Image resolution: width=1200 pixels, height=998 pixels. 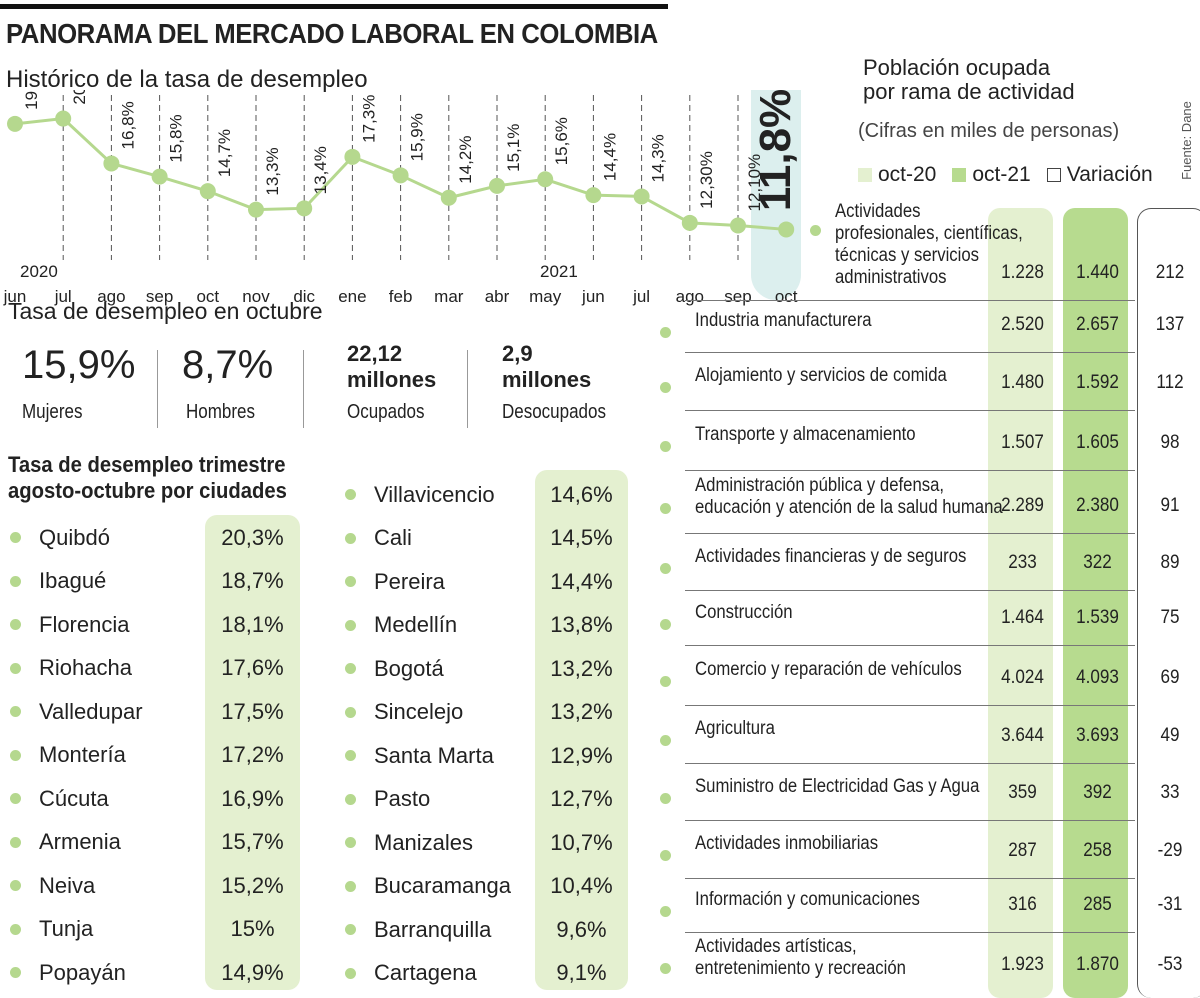 What do you see at coordinates (332, 33) in the screenshot?
I see `page-title: PANORAMA DEL MERCADO LABORAL EN COLOMBIA` at bounding box center [332, 33].